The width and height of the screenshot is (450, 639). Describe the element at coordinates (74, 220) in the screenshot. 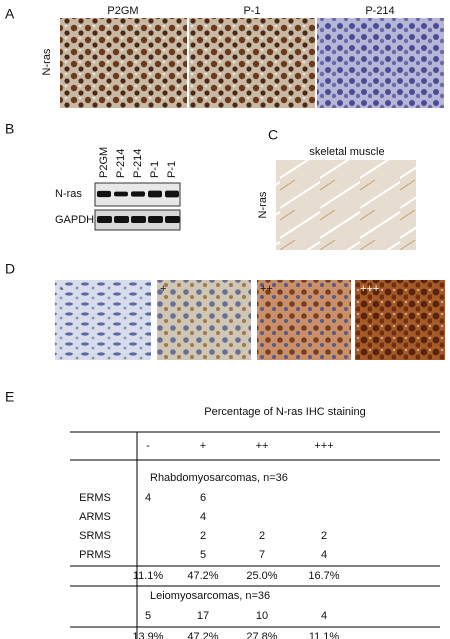

I see `row-label: GAPDH` at that location.